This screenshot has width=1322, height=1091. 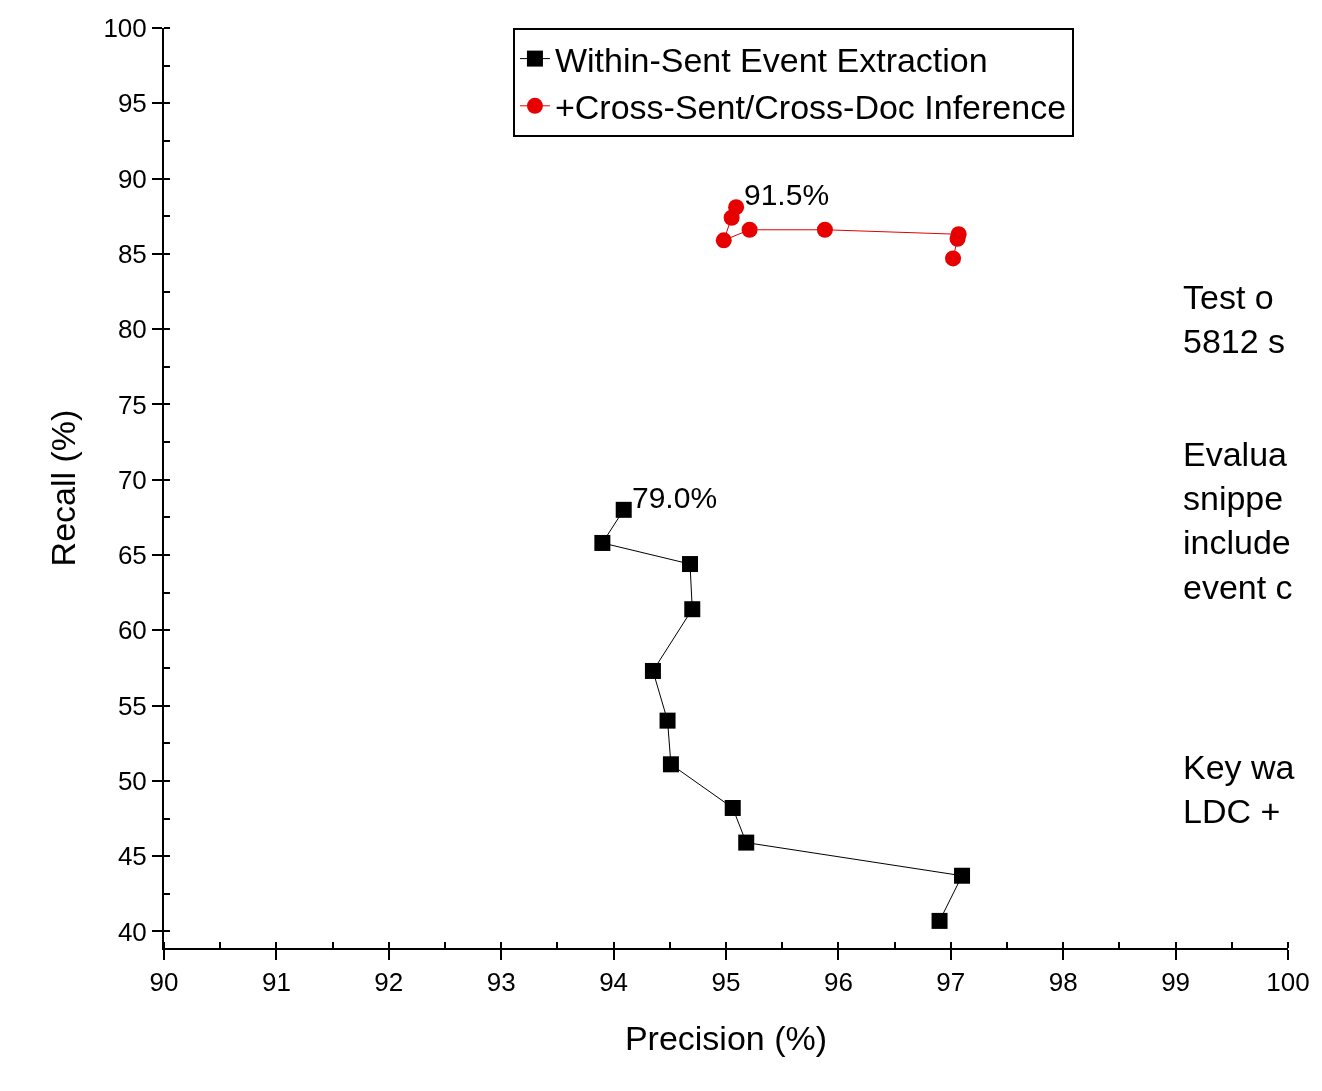 I want to click on y-axis-title: Recall (%), so click(x=62, y=488).